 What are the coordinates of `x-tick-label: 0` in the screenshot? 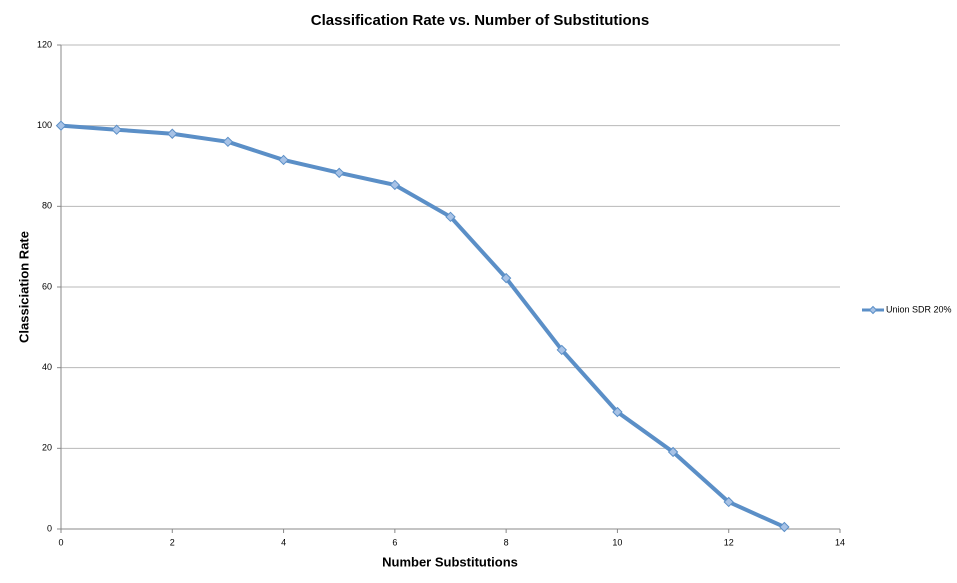 It's located at (60, 542).